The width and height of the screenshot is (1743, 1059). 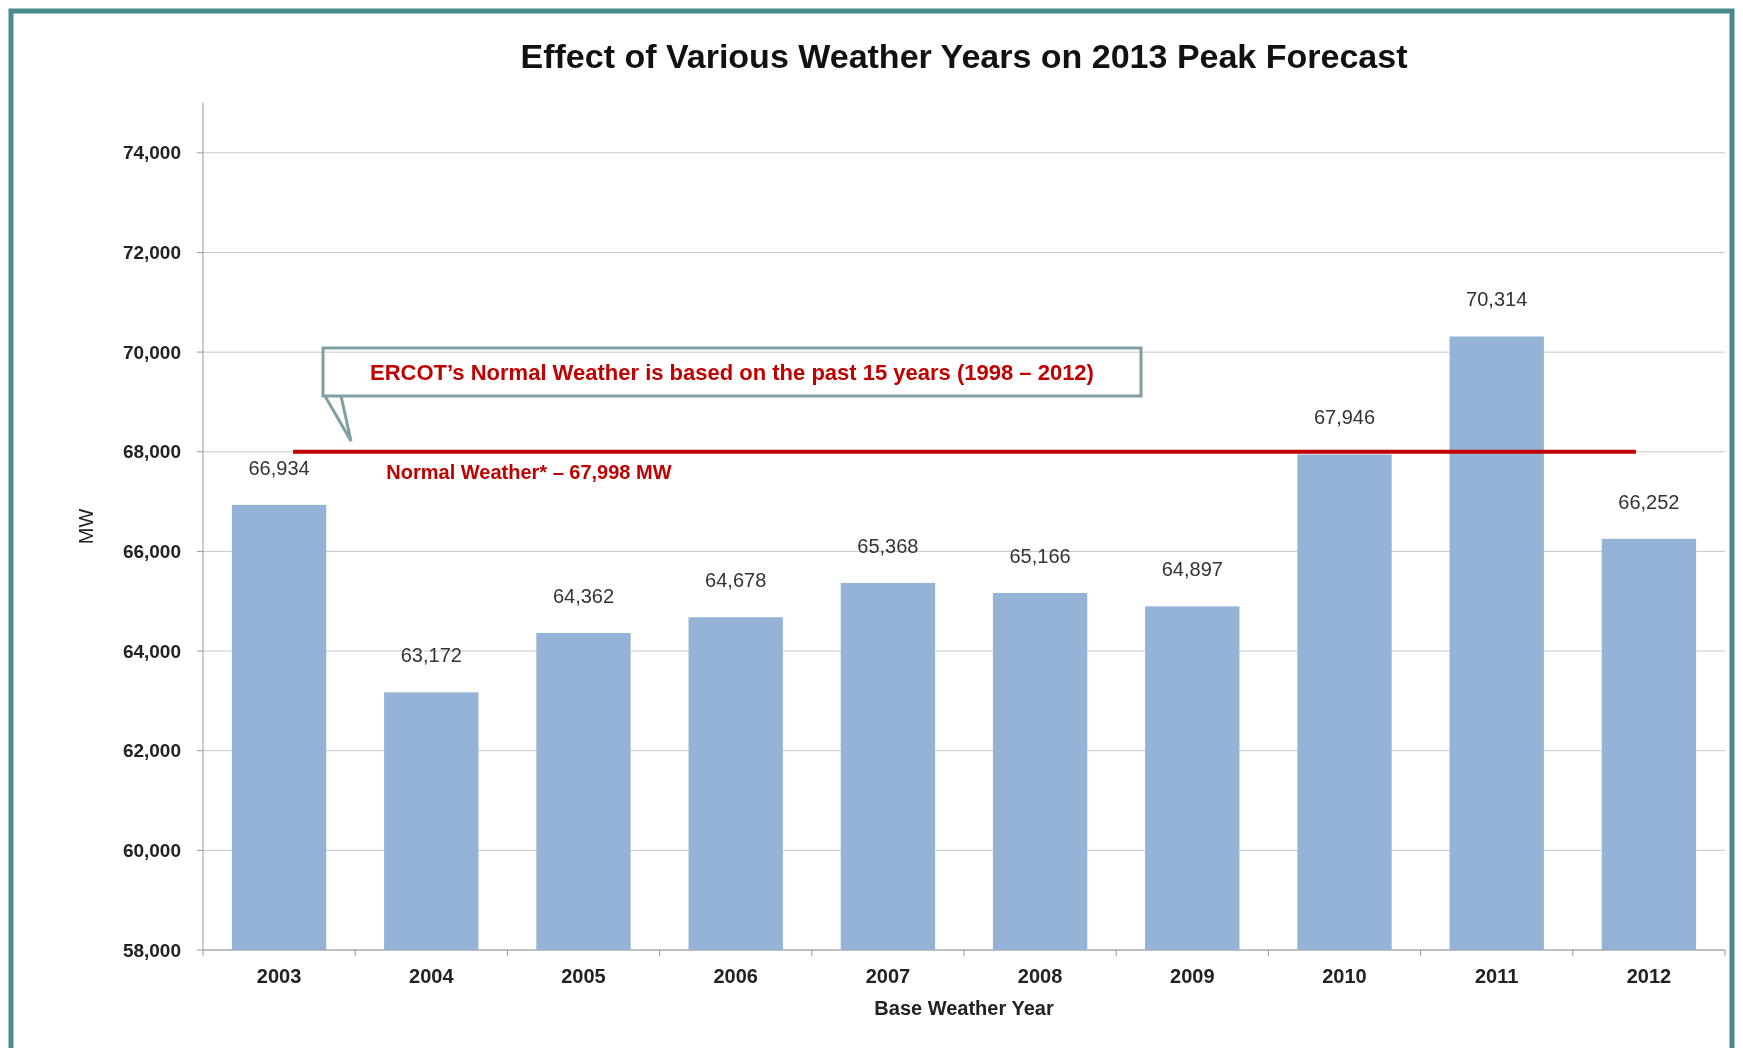 What do you see at coordinates (151, 552) in the screenshot?
I see `y-tick-label: 66,000` at bounding box center [151, 552].